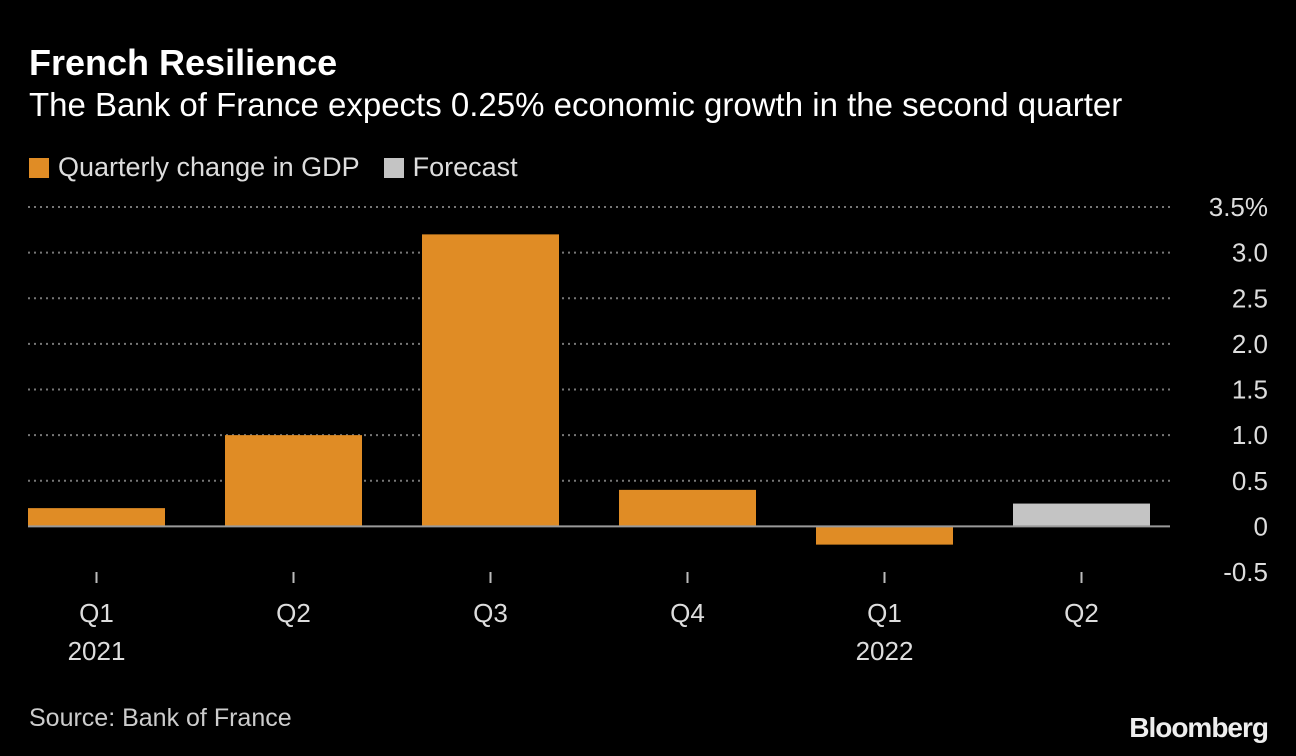  What do you see at coordinates (293, 481) in the screenshot?
I see `bar-q2-2021` at bounding box center [293, 481].